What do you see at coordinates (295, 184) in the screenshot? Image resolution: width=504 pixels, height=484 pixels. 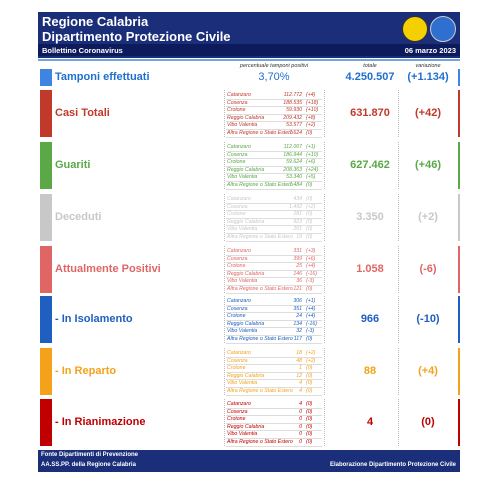 I see `value: 7.484` at bounding box center [295, 184].